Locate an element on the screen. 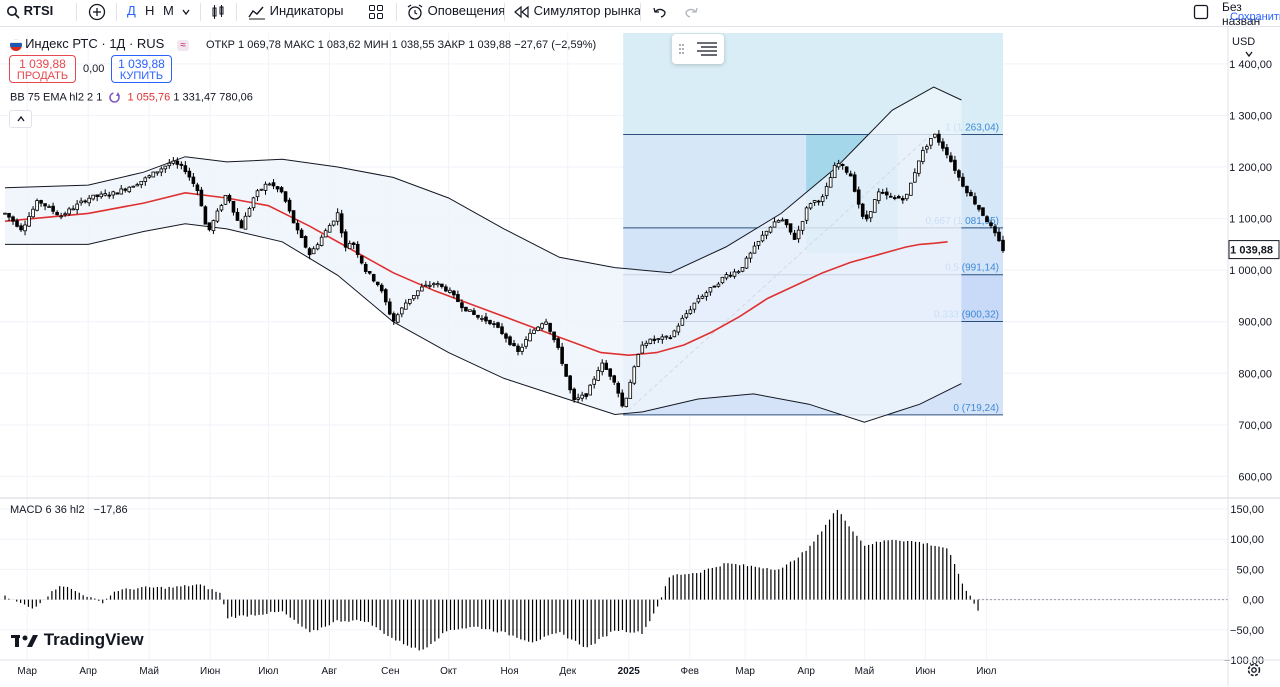 The width and height of the screenshot is (1280, 687). bb-label: BB 75 EMA hl2 2 1 is located at coordinates (56, 97).